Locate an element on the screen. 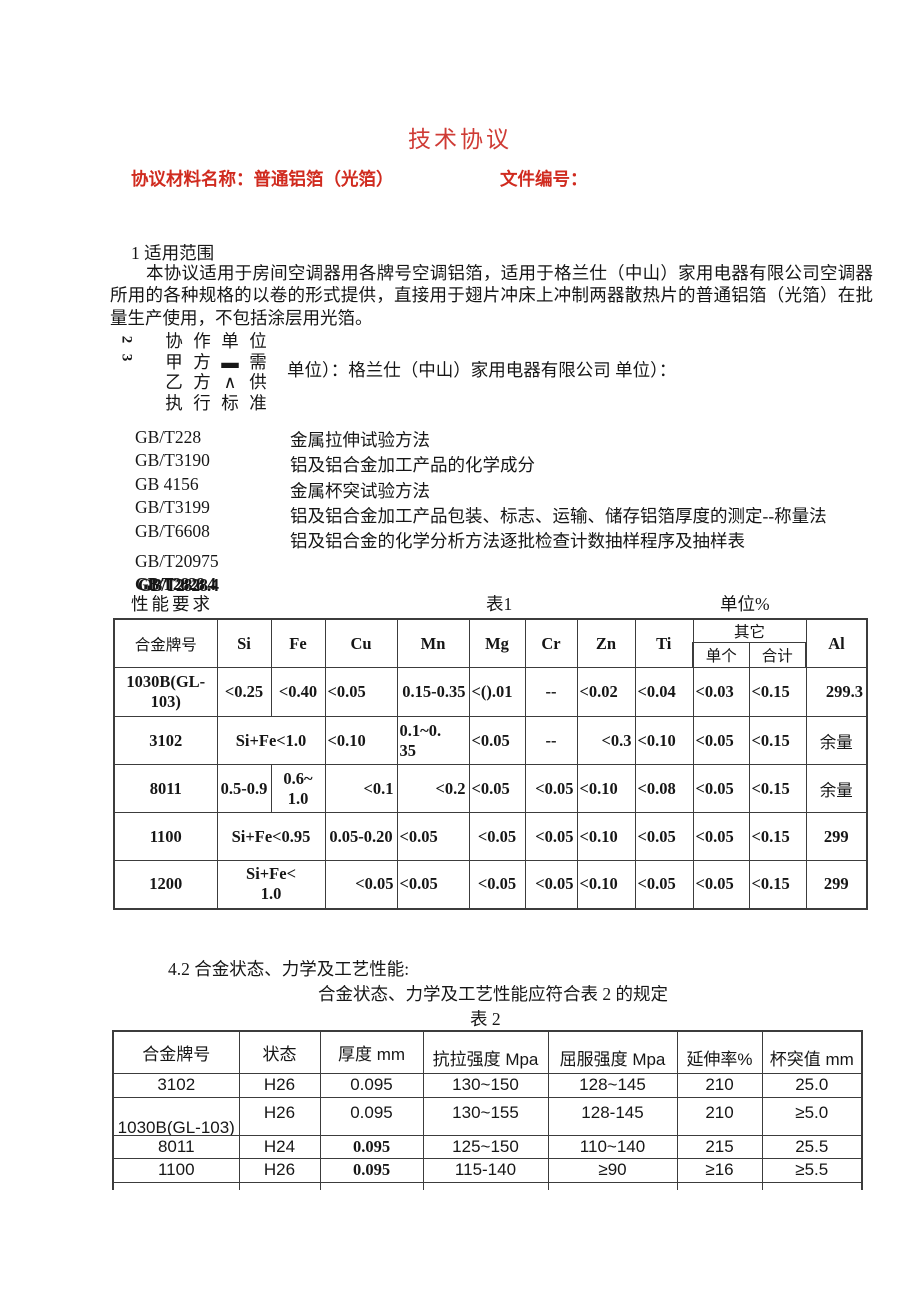 The width and height of the screenshot is (920, 1301). table2-cell: ≥90 is located at coordinates (612, 1170).